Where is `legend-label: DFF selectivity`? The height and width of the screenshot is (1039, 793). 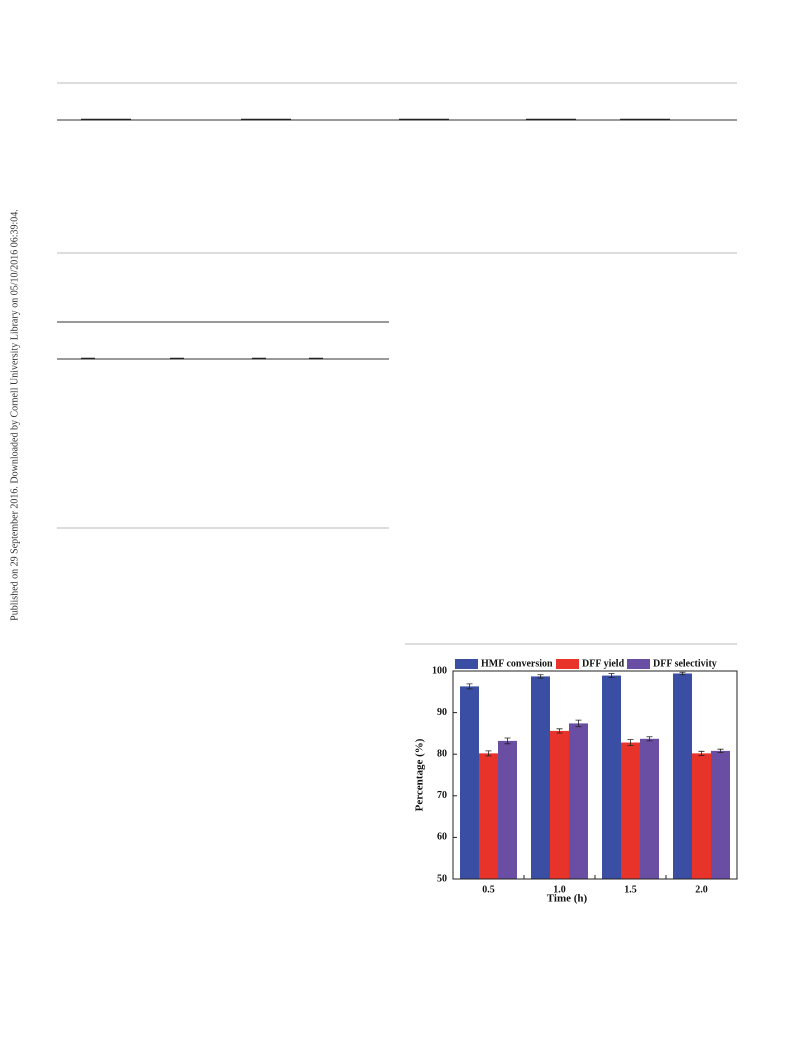 legend-label: DFF selectivity is located at coordinates (685, 663).